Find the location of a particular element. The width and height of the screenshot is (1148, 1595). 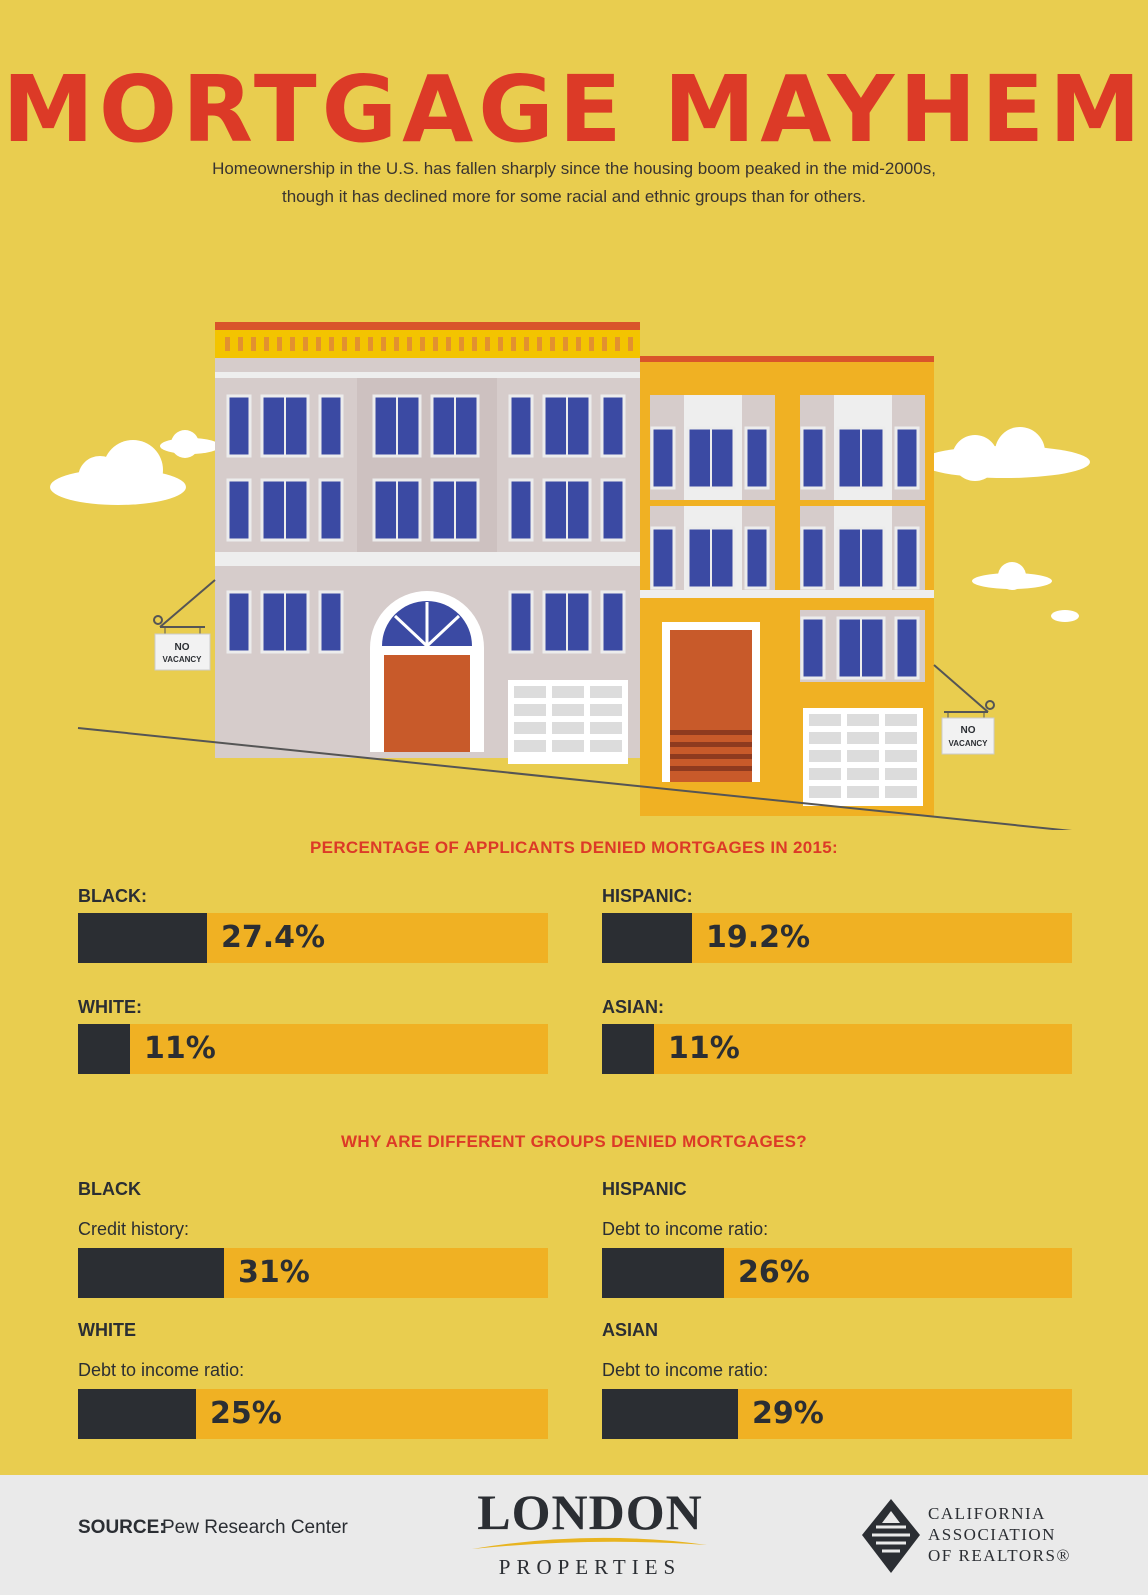

sign-right-line2: VACANCY is located at coordinates (969, 743).